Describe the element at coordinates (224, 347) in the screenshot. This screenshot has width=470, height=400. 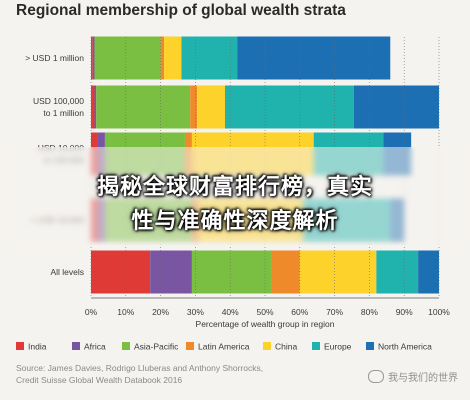
I see `legend-label: Latin America` at that location.